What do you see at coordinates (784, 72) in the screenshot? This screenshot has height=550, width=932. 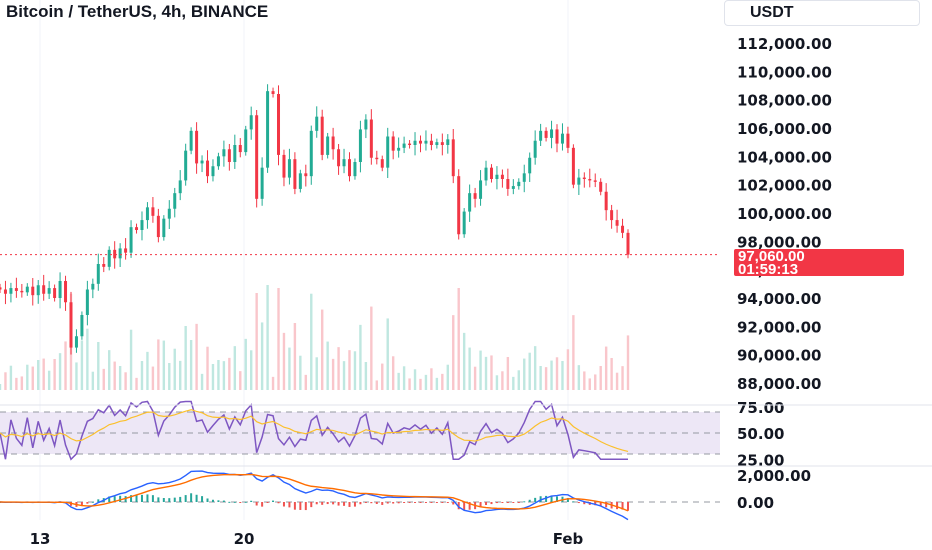 I see `price-tick: 110,000.00` at bounding box center [784, 72].